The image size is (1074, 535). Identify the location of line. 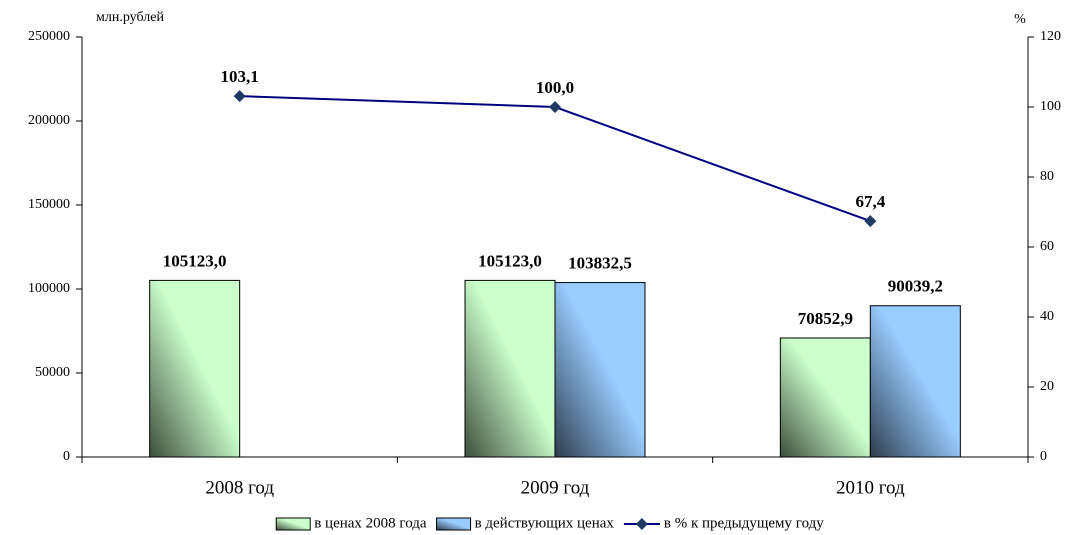
(555, 159).